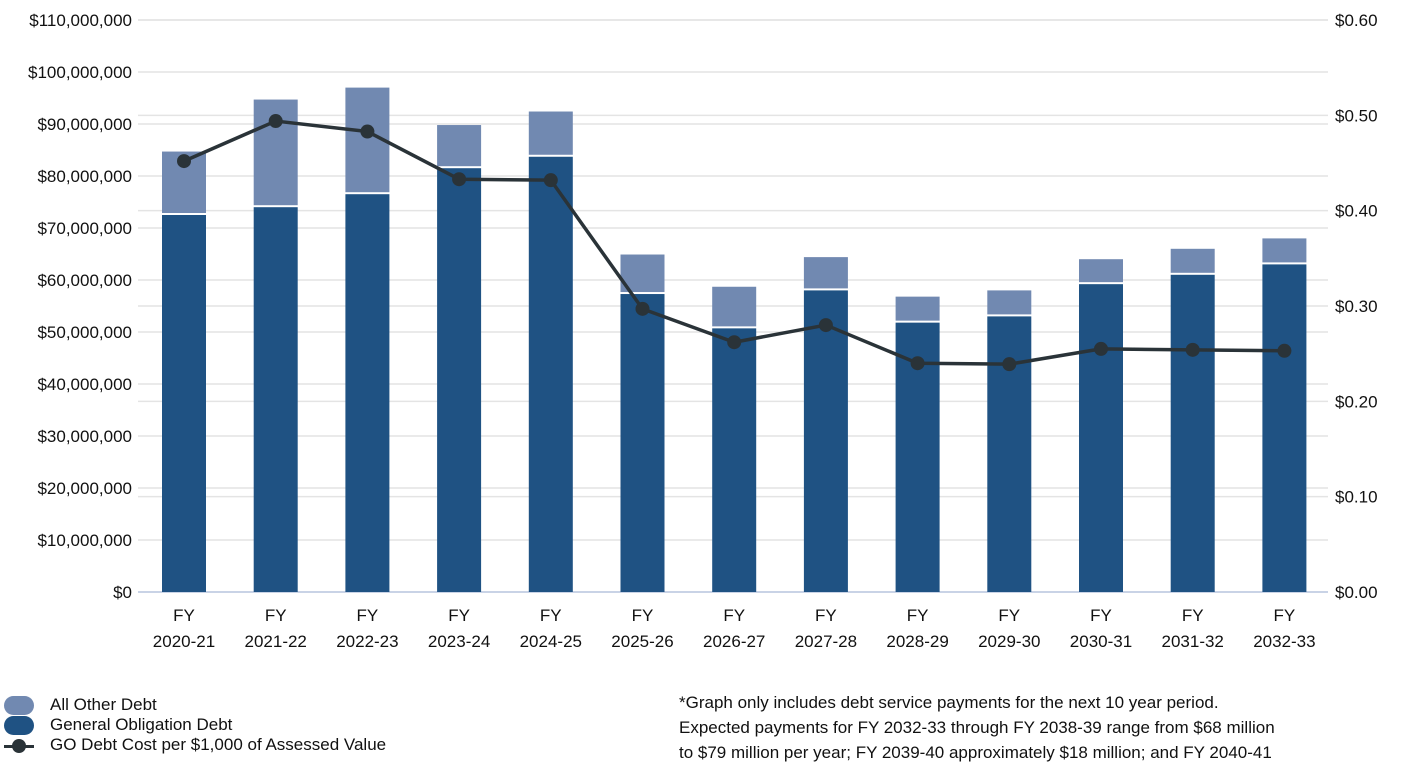 This screenshot has height=765, width=1405. Describe the element at coordinates (184, 641) in the screenshot. I see `x-tick-label: 2020-21` at that location.